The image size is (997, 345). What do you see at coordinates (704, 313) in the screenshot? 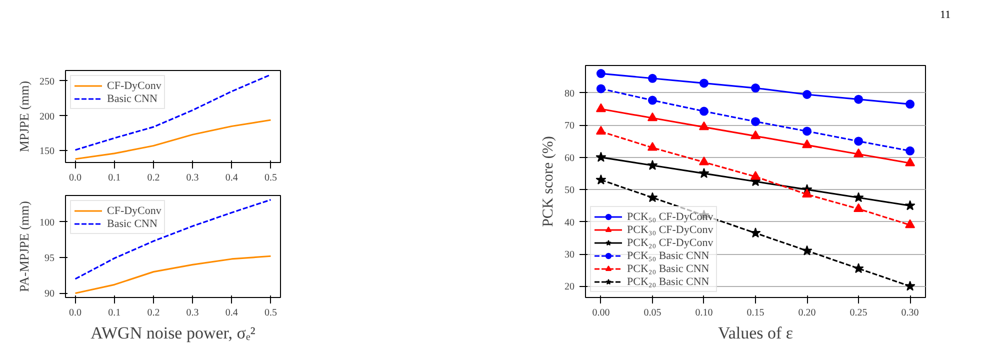
I see `x-tick-label: 0.10` at bounding box center [704, 313].